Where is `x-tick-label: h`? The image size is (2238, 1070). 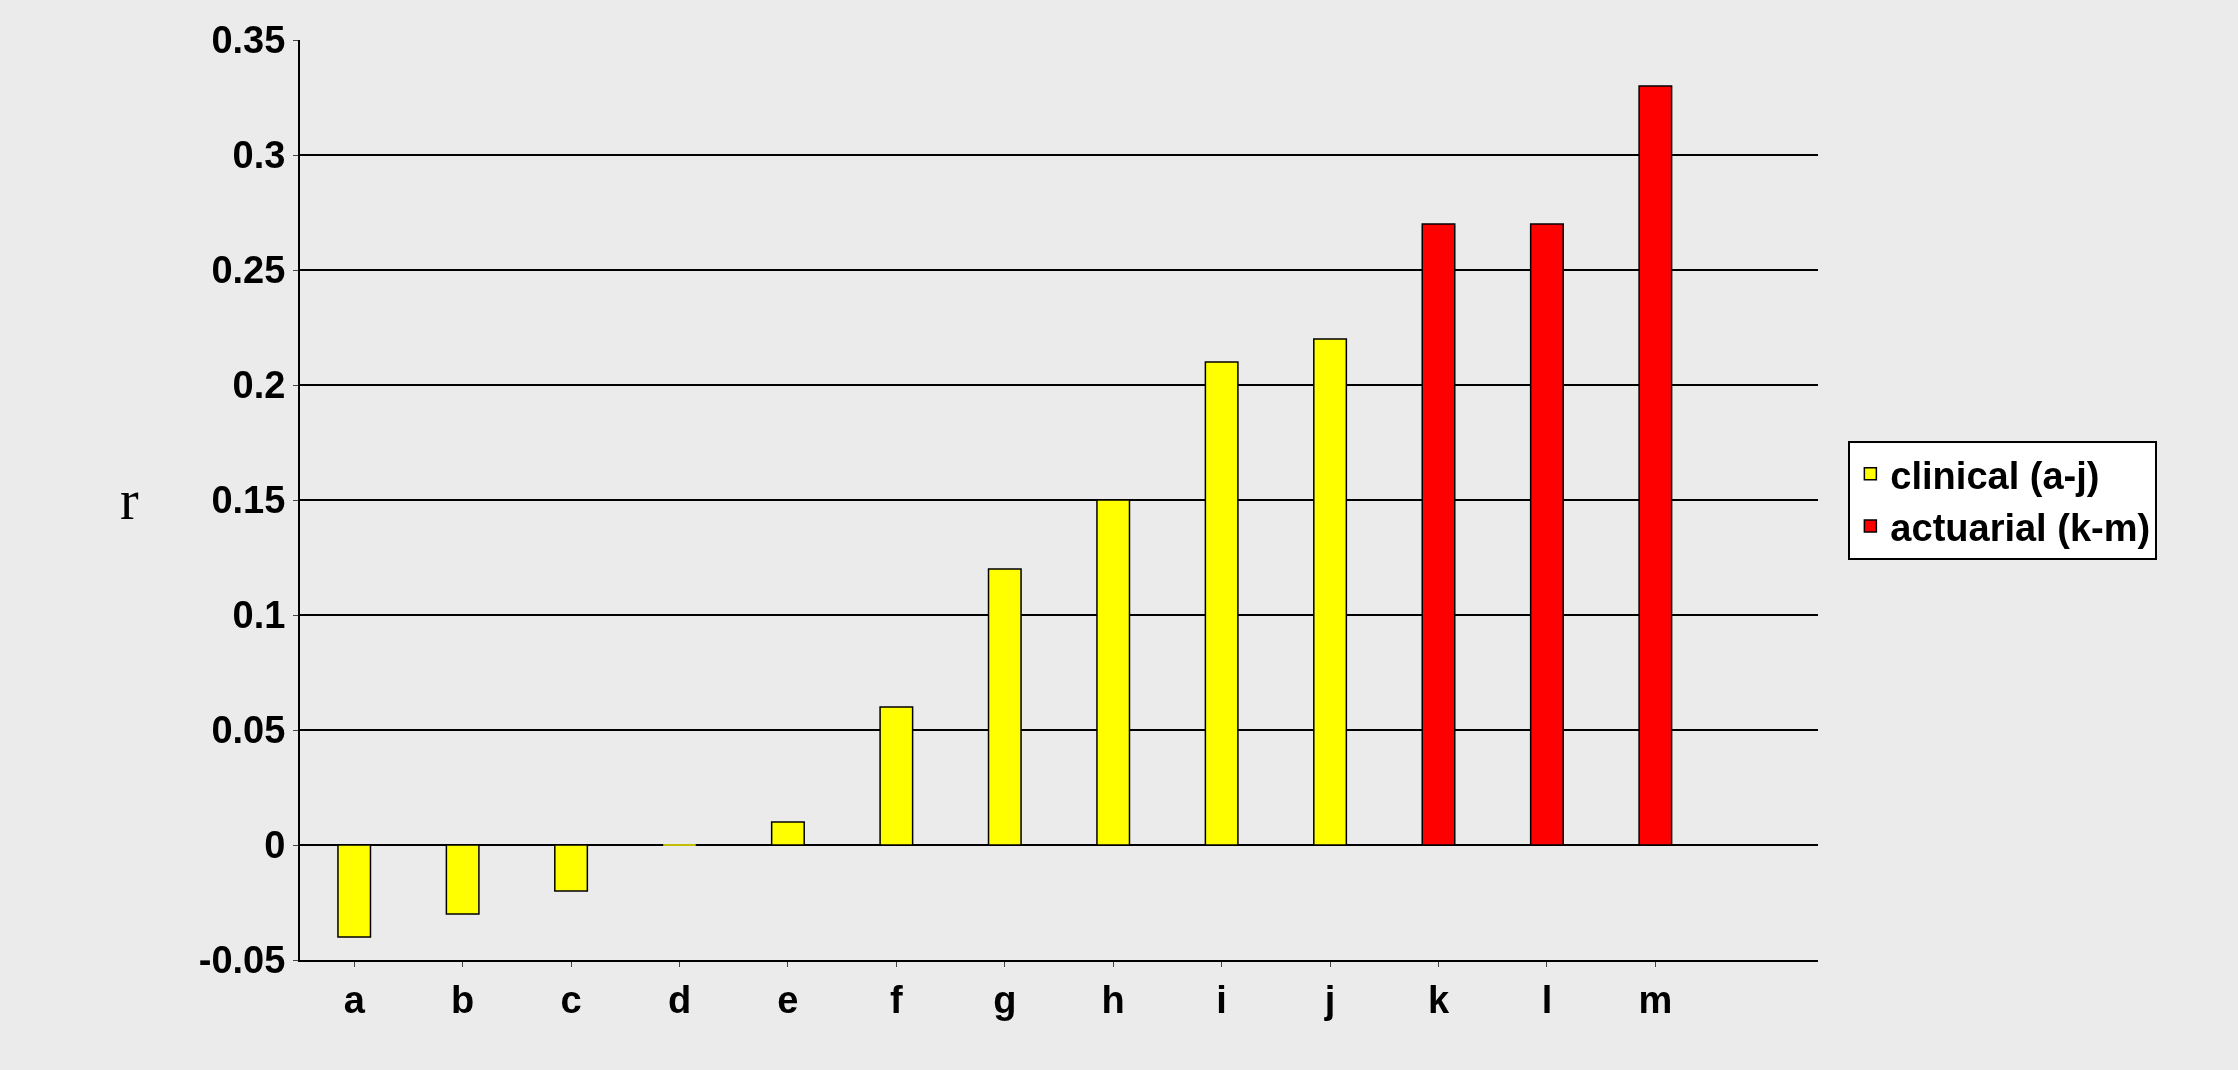
x-tick-label: h is located at coordinates (1113, 999).